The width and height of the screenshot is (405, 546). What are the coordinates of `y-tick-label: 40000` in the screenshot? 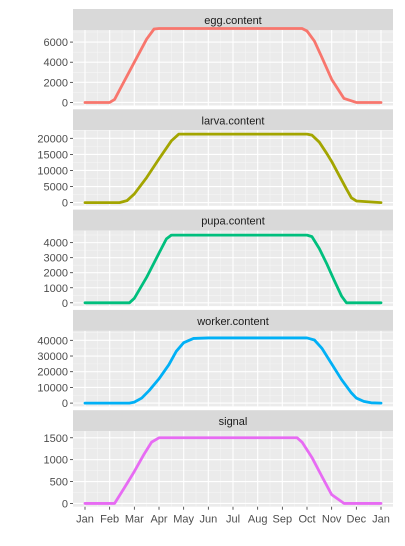 It's located at (52, 341).